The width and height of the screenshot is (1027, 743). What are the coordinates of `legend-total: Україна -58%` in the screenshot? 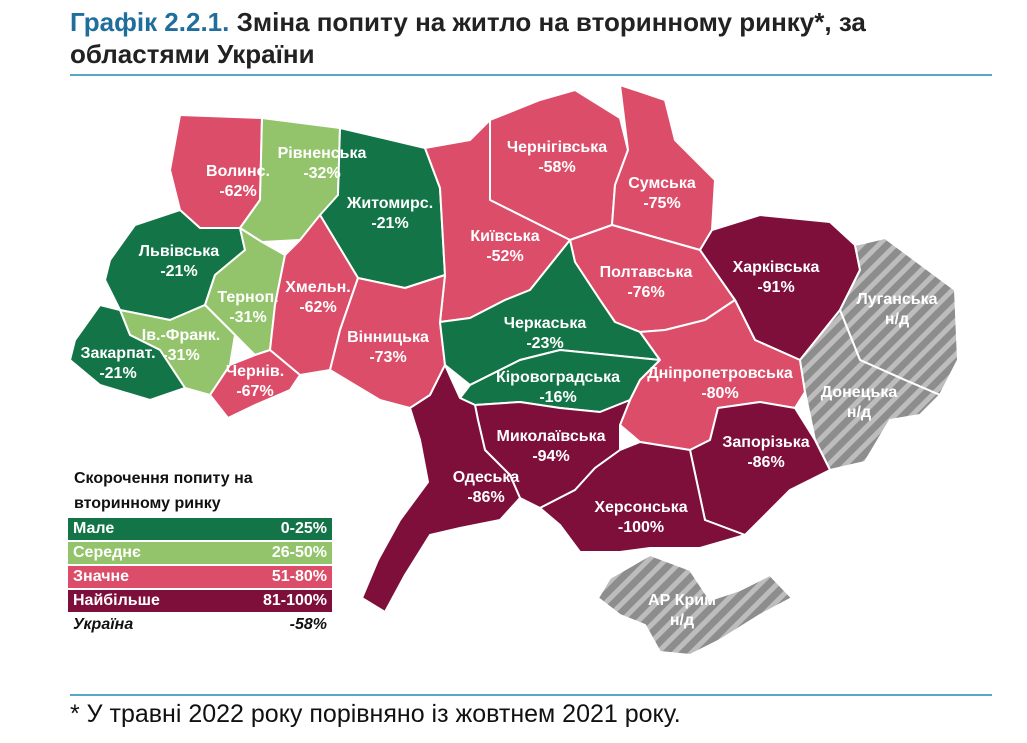 It's located at (200, 625).